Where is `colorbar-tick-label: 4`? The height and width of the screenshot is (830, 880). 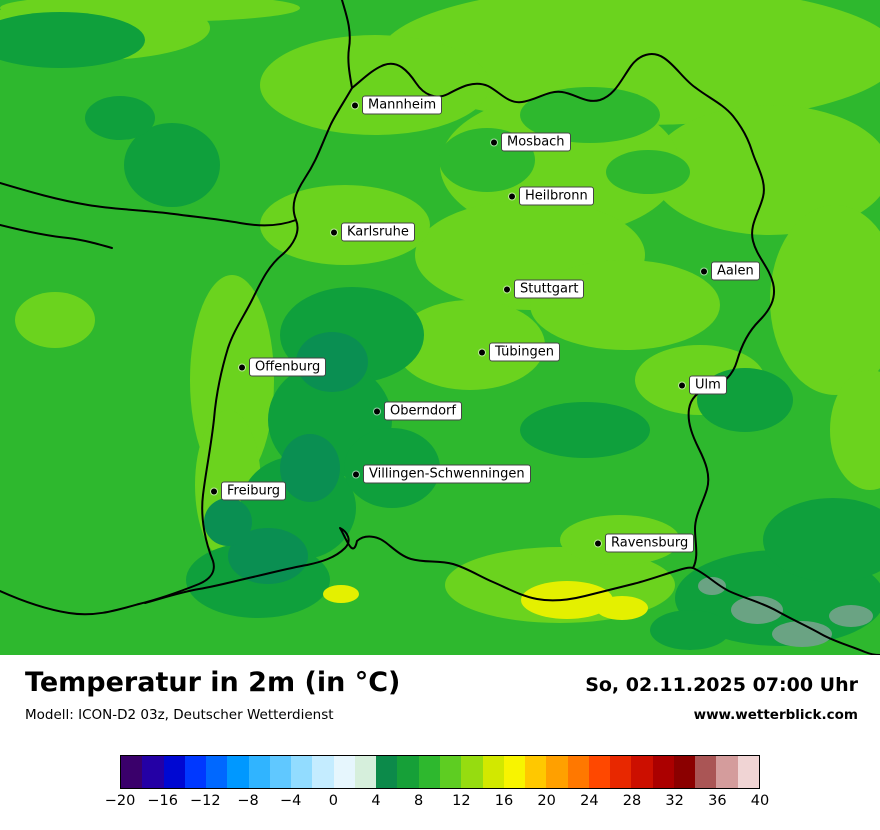
colorbar-tick-label: 4 is located at coordinates (376, 801).